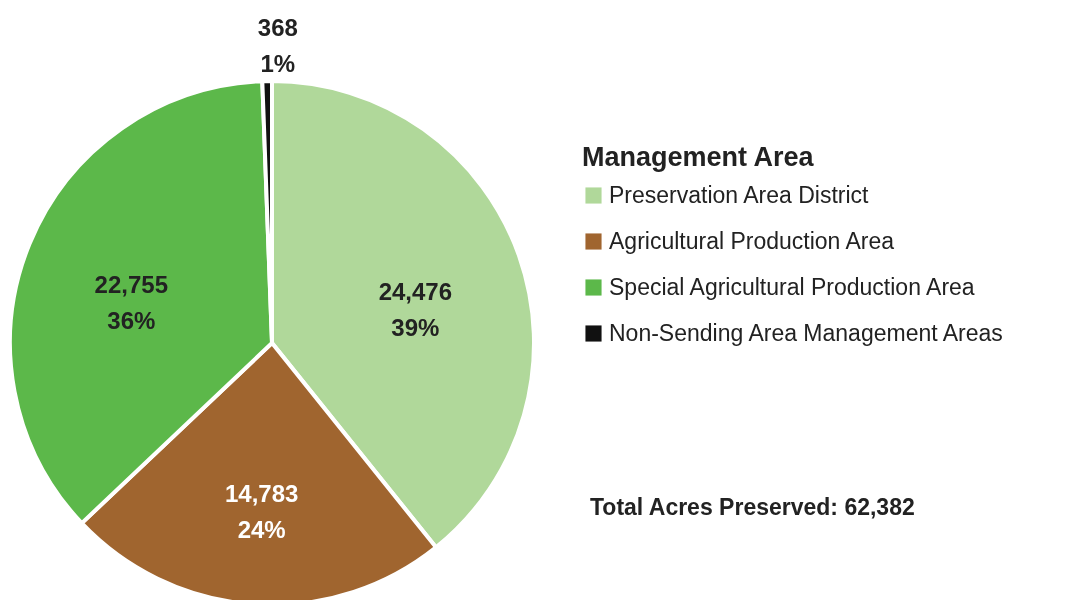  I want to click on legend-label: Non-Sending Area Management Areas, so click(806, 332).